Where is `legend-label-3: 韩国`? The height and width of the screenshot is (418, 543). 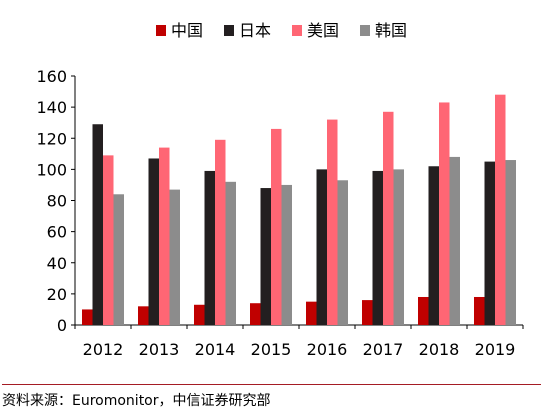
legend-label-3: 韩国 is located at coordinates (391, 30).